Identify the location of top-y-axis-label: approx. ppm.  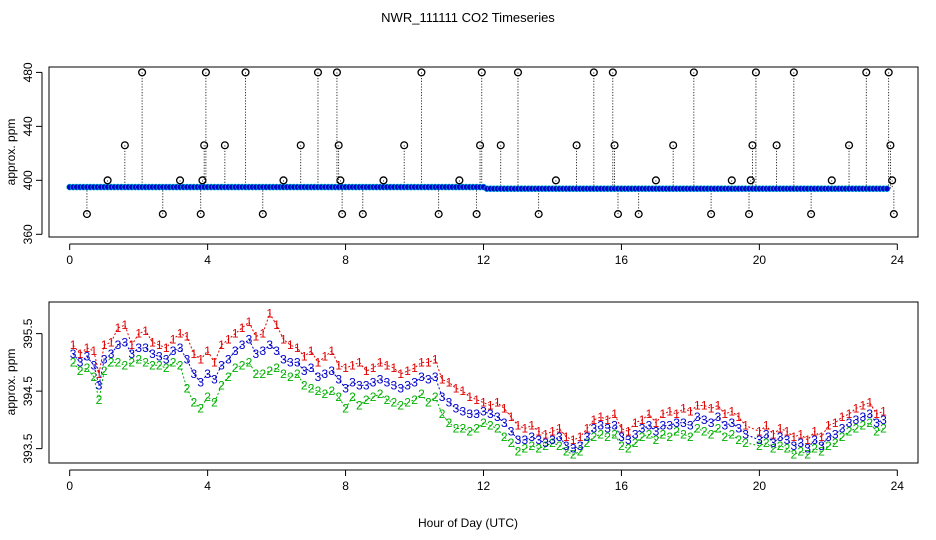
(11, 152).